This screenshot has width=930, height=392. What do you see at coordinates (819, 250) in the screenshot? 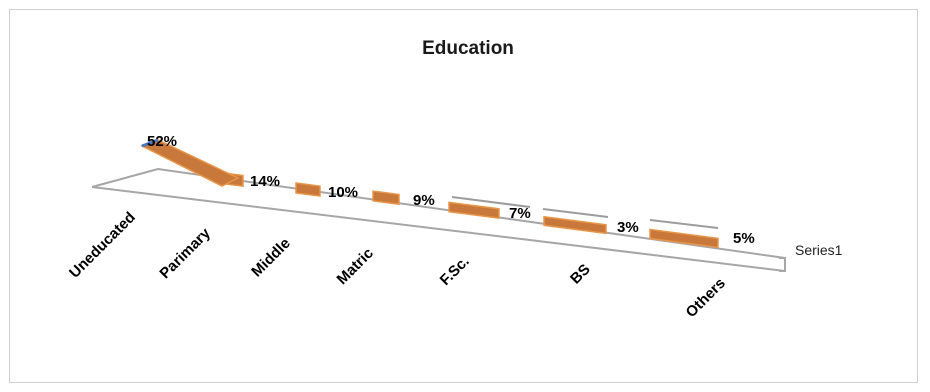
I see `legend-series-name: Series1` at bounding box center [819, 250].